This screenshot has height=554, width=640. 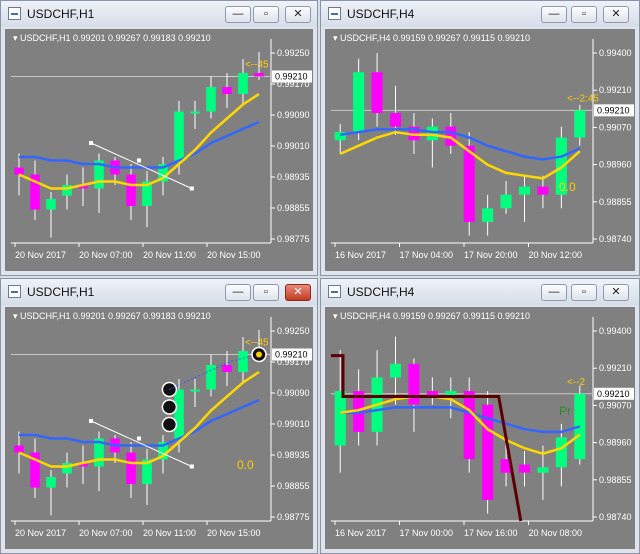 I want to click on countdown-label: <--45, so click(x=257, y=65).